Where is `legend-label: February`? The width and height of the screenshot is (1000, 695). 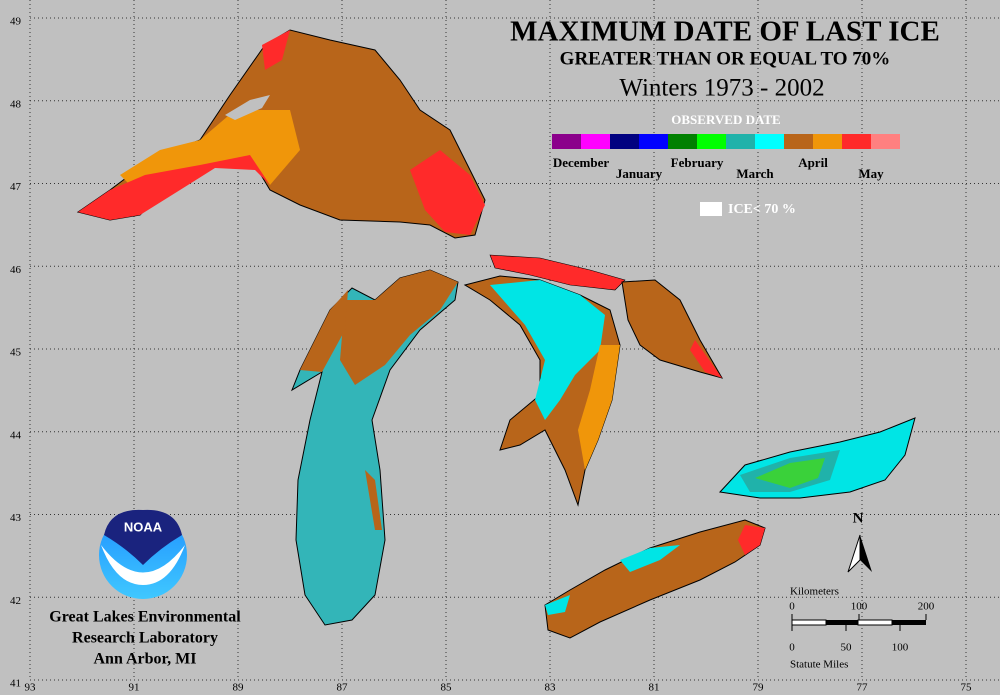
legend-label: February is located at coordinates (697, 162).